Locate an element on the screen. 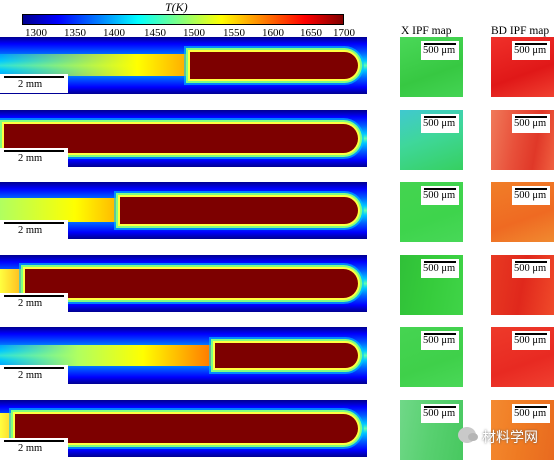 The image size is (554, 461). bd-ipf-map-5: 500 μm is located at coordinates (522, 357).